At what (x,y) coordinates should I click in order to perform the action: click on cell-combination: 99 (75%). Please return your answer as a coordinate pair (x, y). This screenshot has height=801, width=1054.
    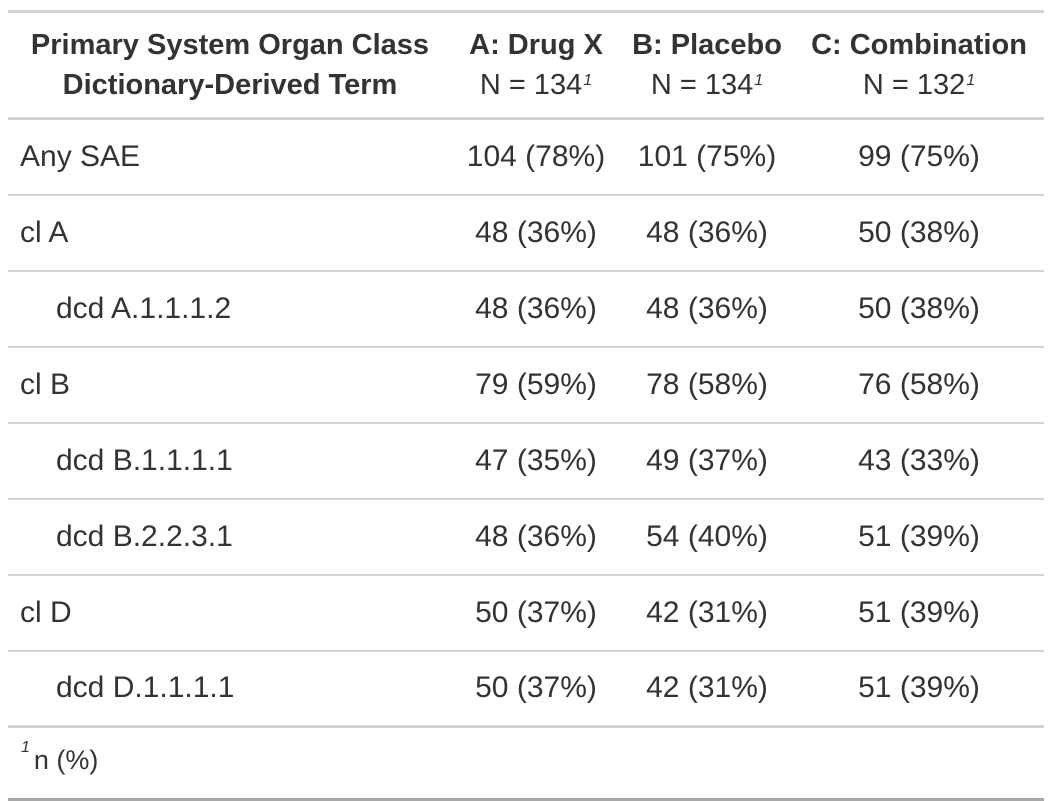
    Looking at the image, I should click on (919, 156).